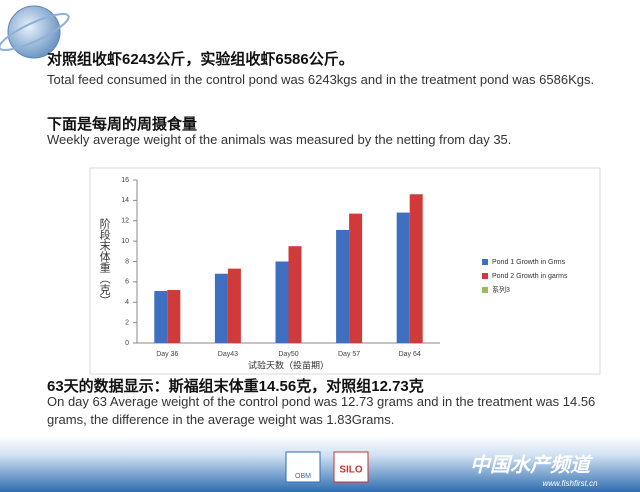 This screenshot has height=492, width=640. Describe the element at coordinates (529, 262) in the screenshot. I see `legend-label: Pond 1 Growth in Grms` at that location.